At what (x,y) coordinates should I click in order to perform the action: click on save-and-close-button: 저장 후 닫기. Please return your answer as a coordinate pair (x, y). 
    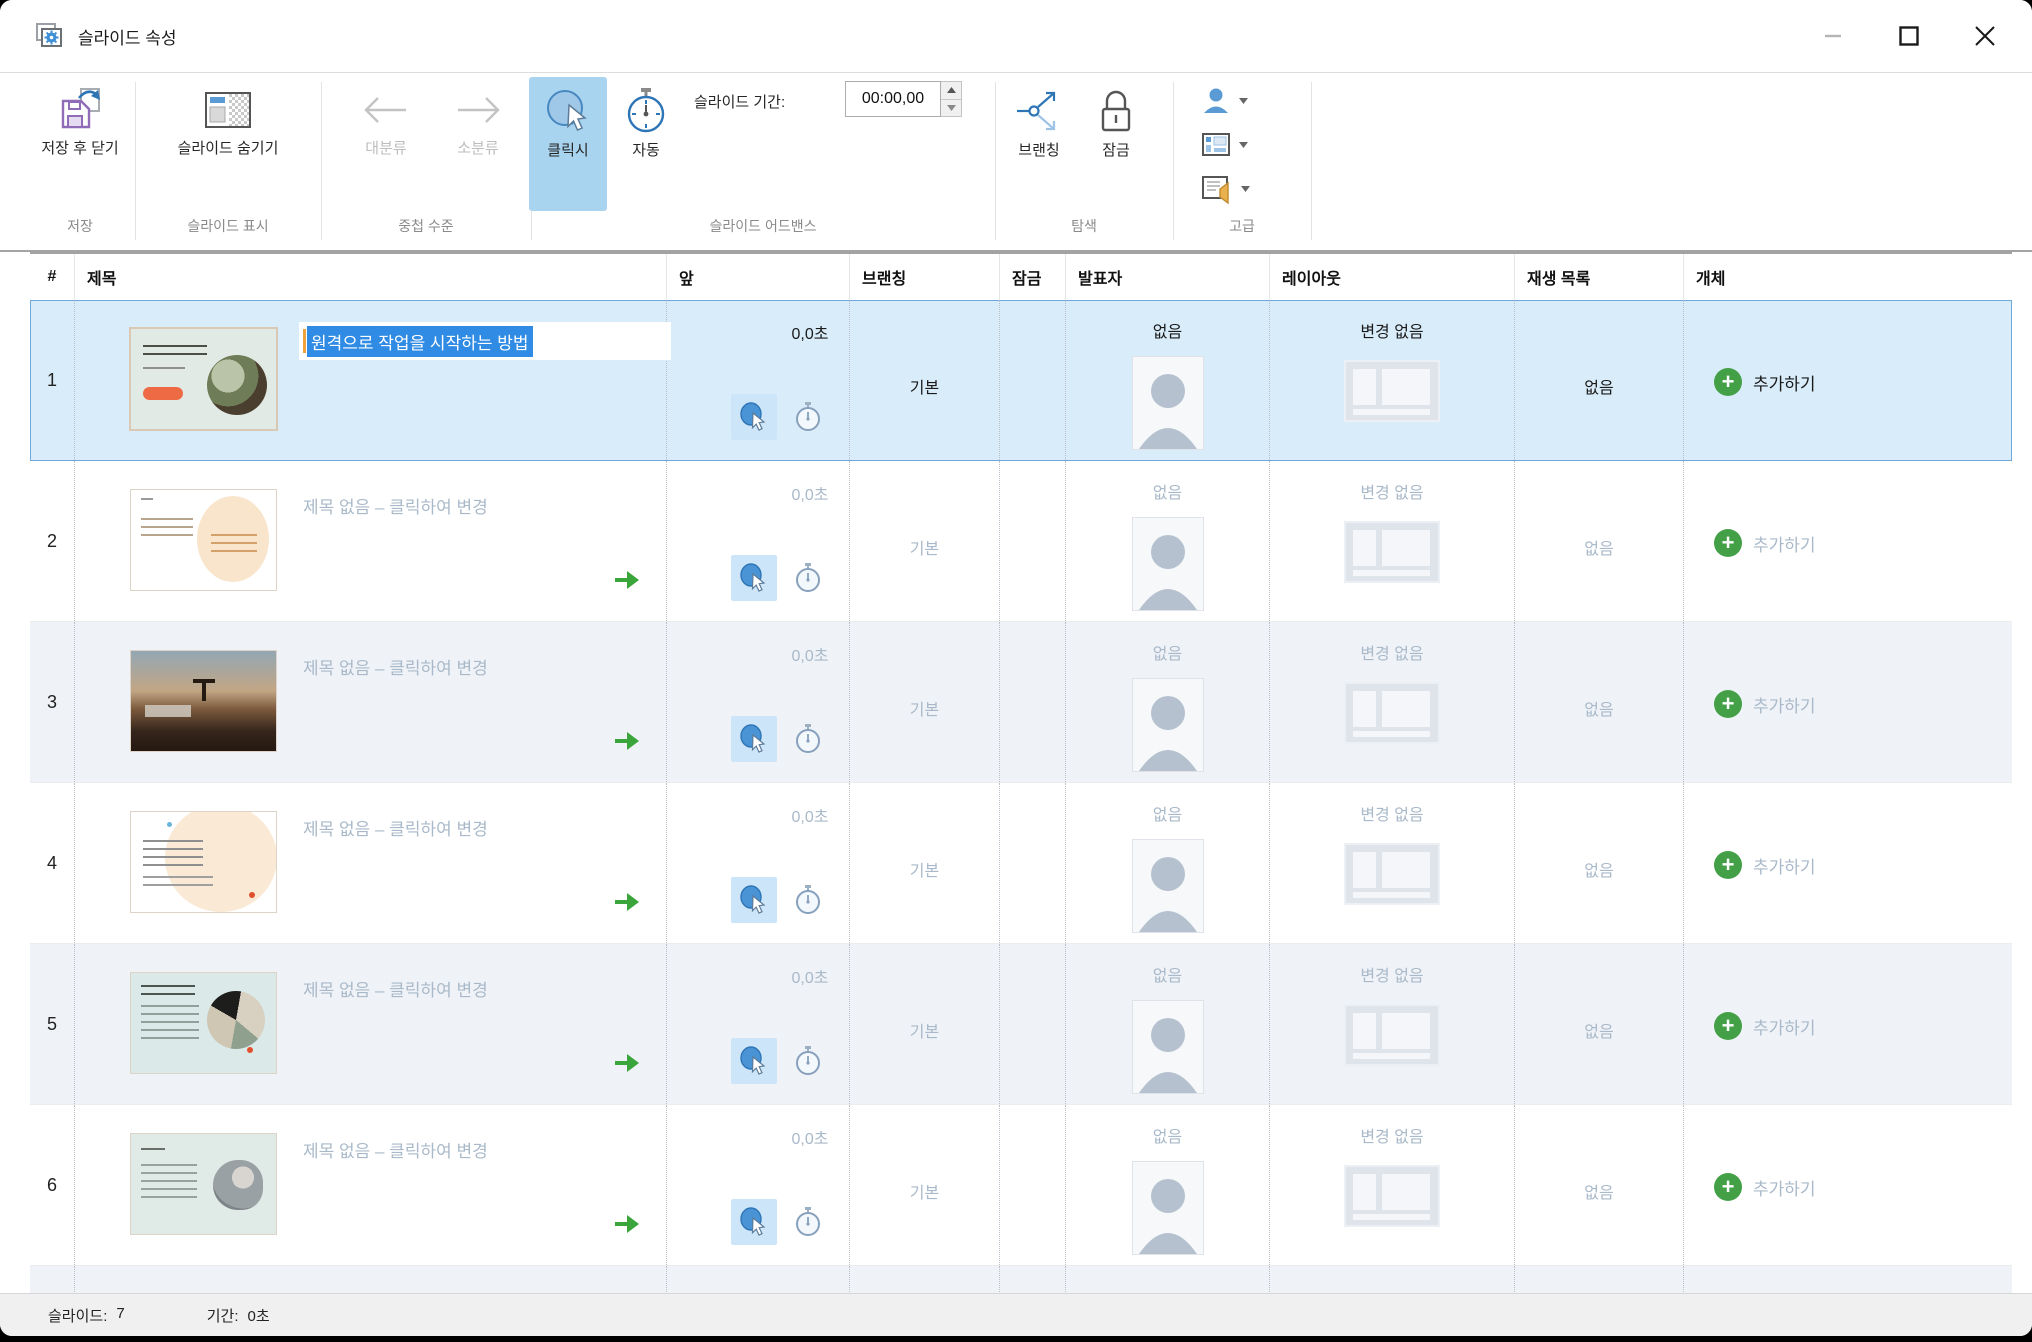
    Looking at the image, I should click on (80, 144).